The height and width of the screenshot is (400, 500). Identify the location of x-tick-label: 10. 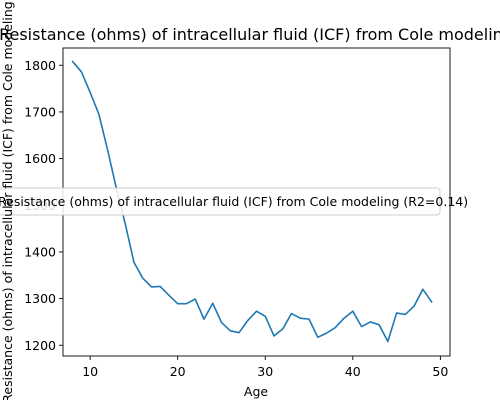
(90, 371).